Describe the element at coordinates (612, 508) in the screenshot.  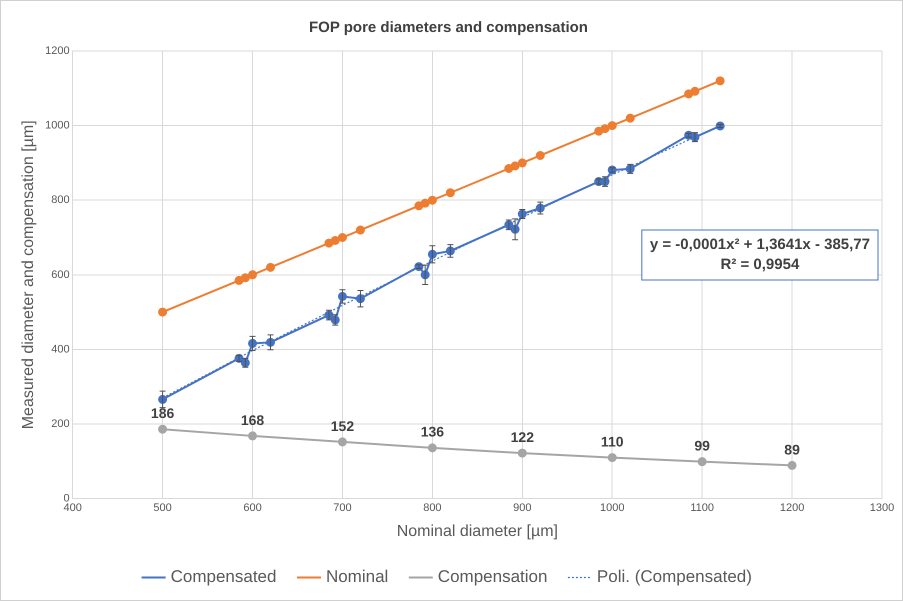
I see `x-tick-label: 1000` at that location.